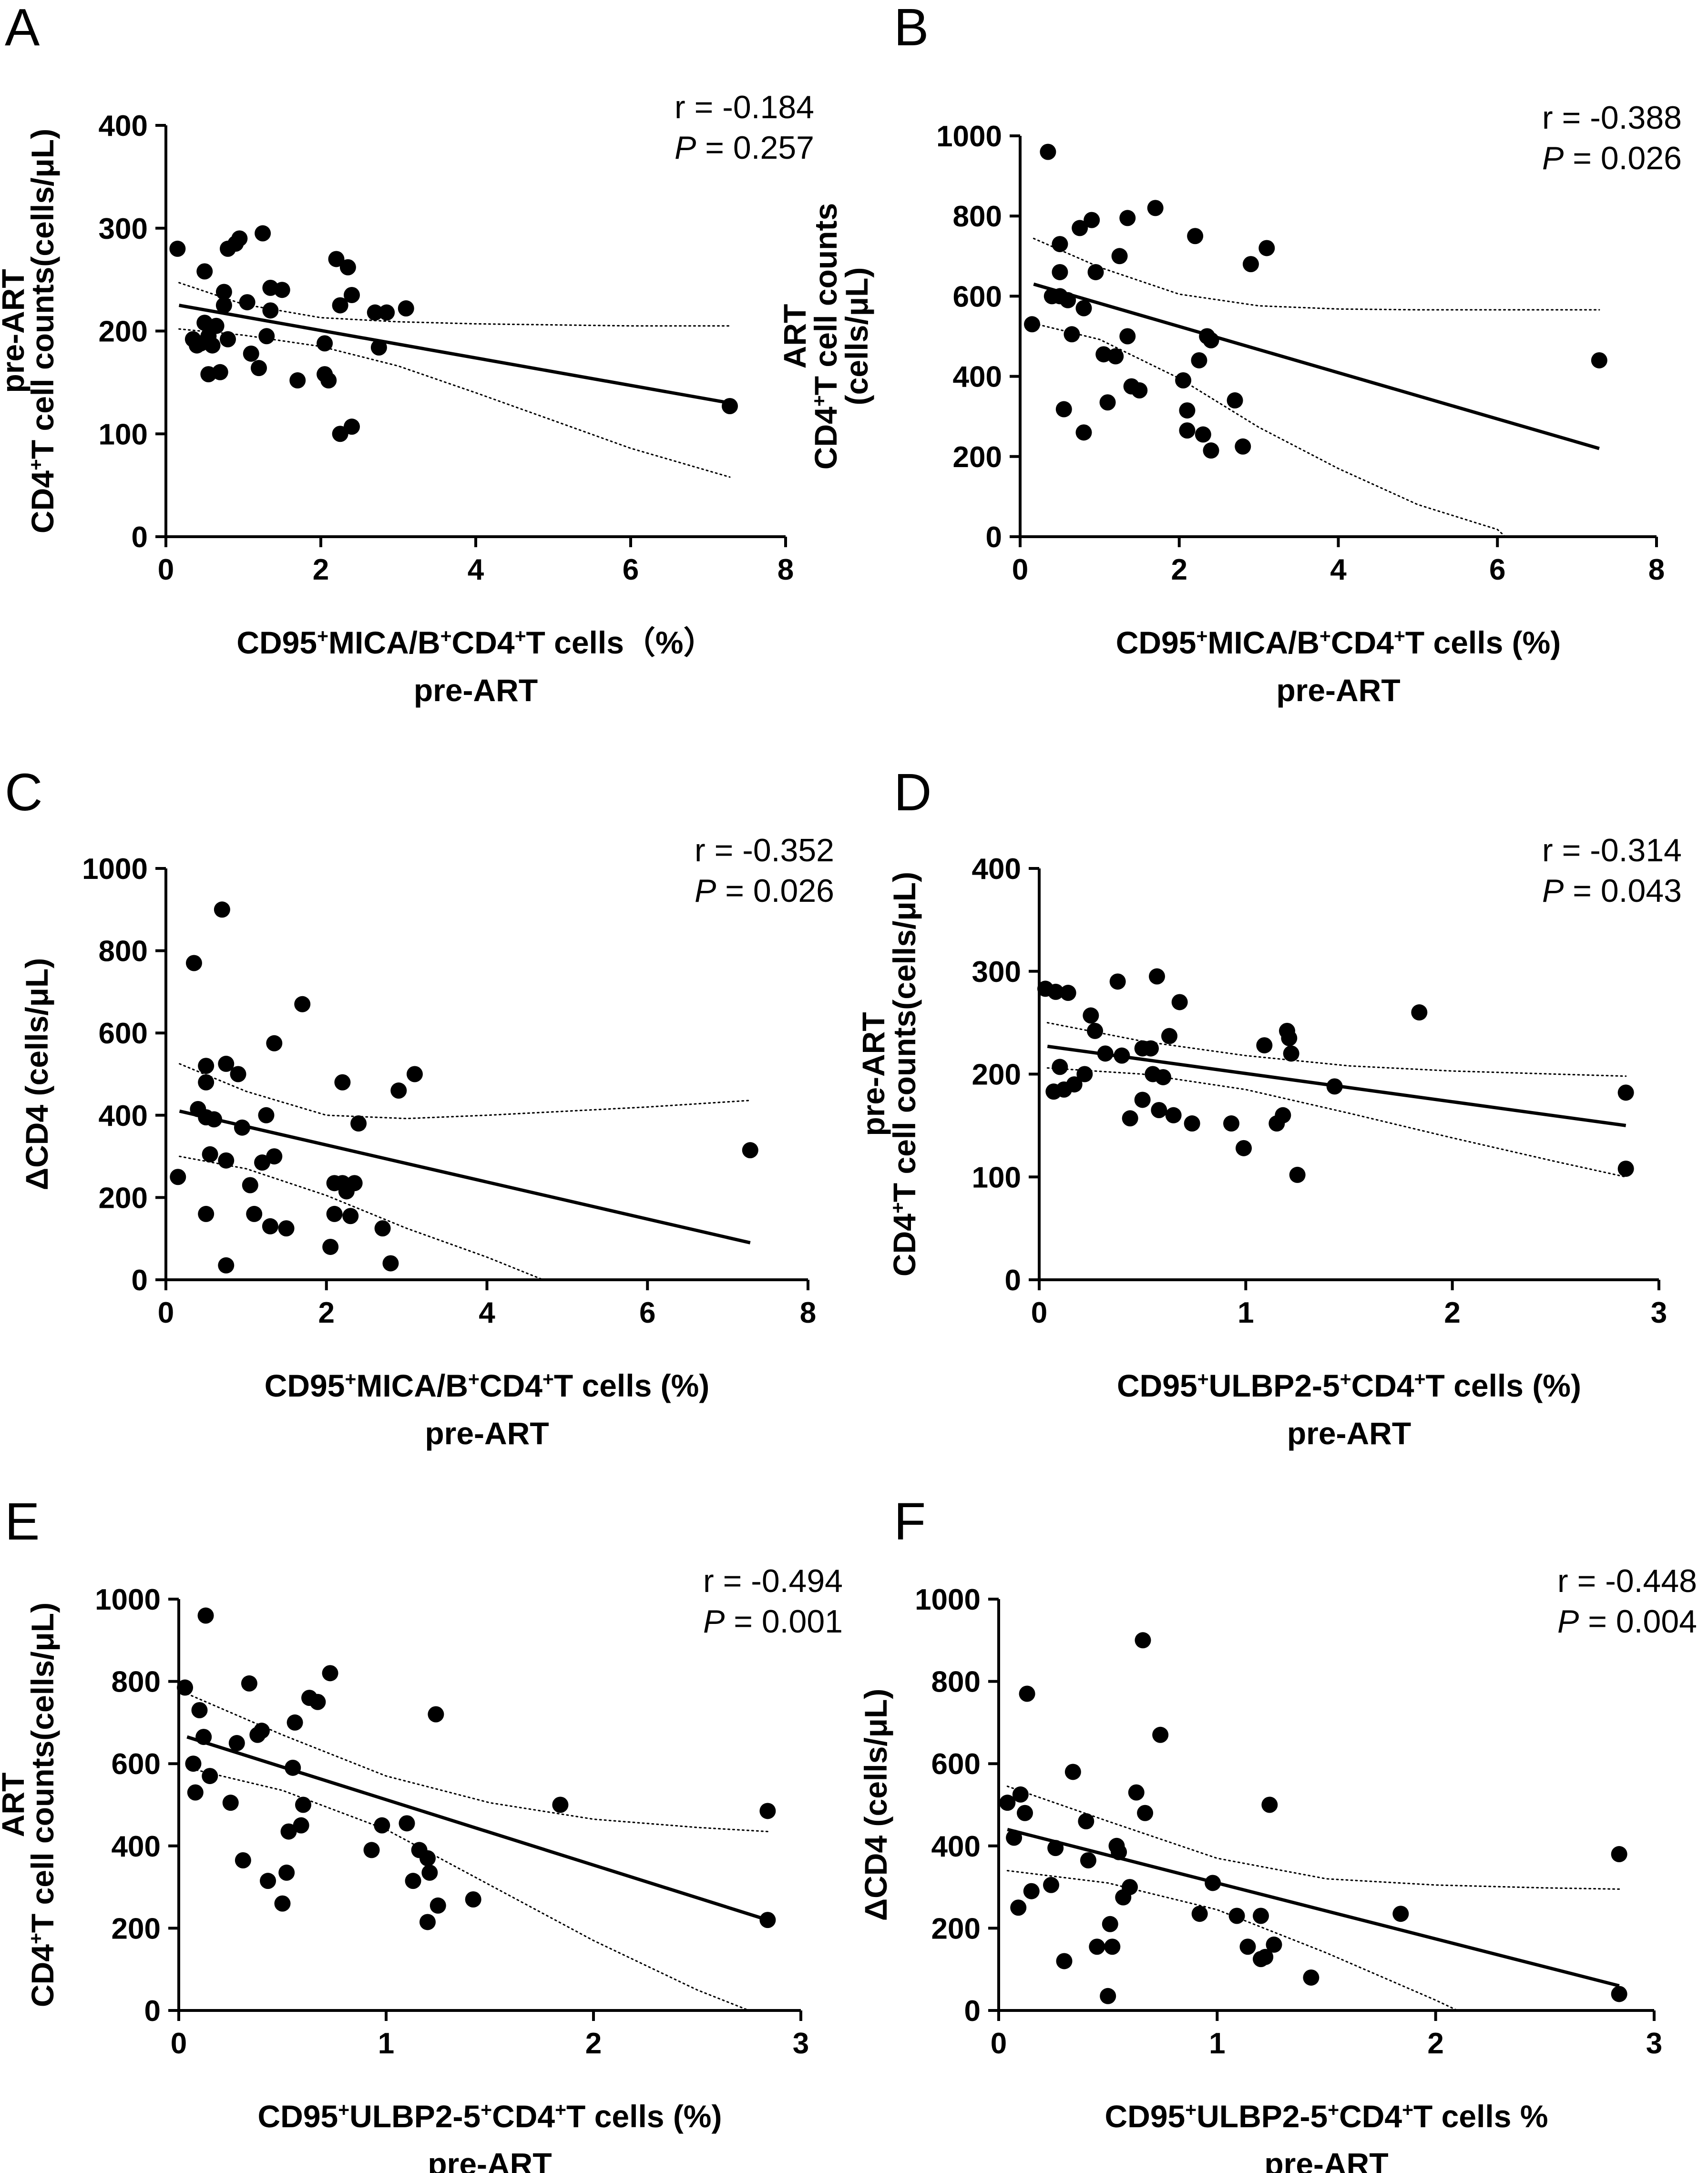 The width and height of the screenshot is (1708, 2173). Describe the element at coordinates (465, 1177) in the screenshot. I see `regression-line` at that location.